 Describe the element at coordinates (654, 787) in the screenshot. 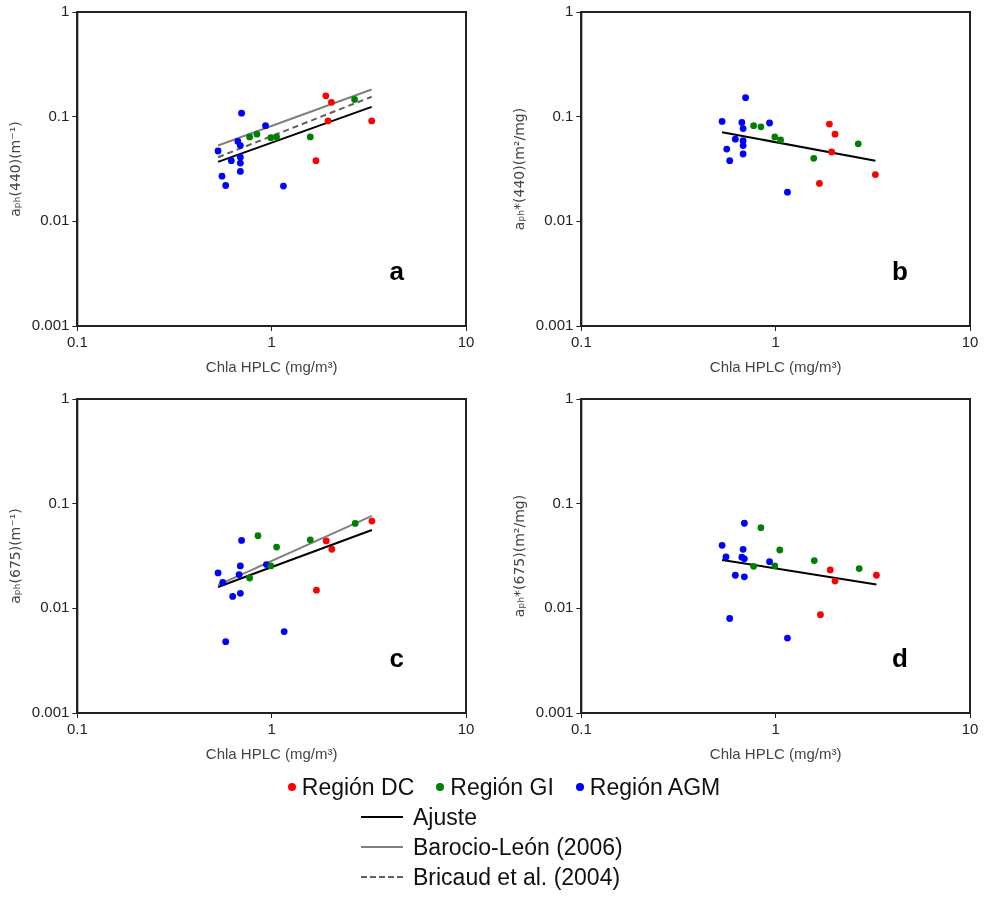

I see `legend-label: Región AGM` at that location.